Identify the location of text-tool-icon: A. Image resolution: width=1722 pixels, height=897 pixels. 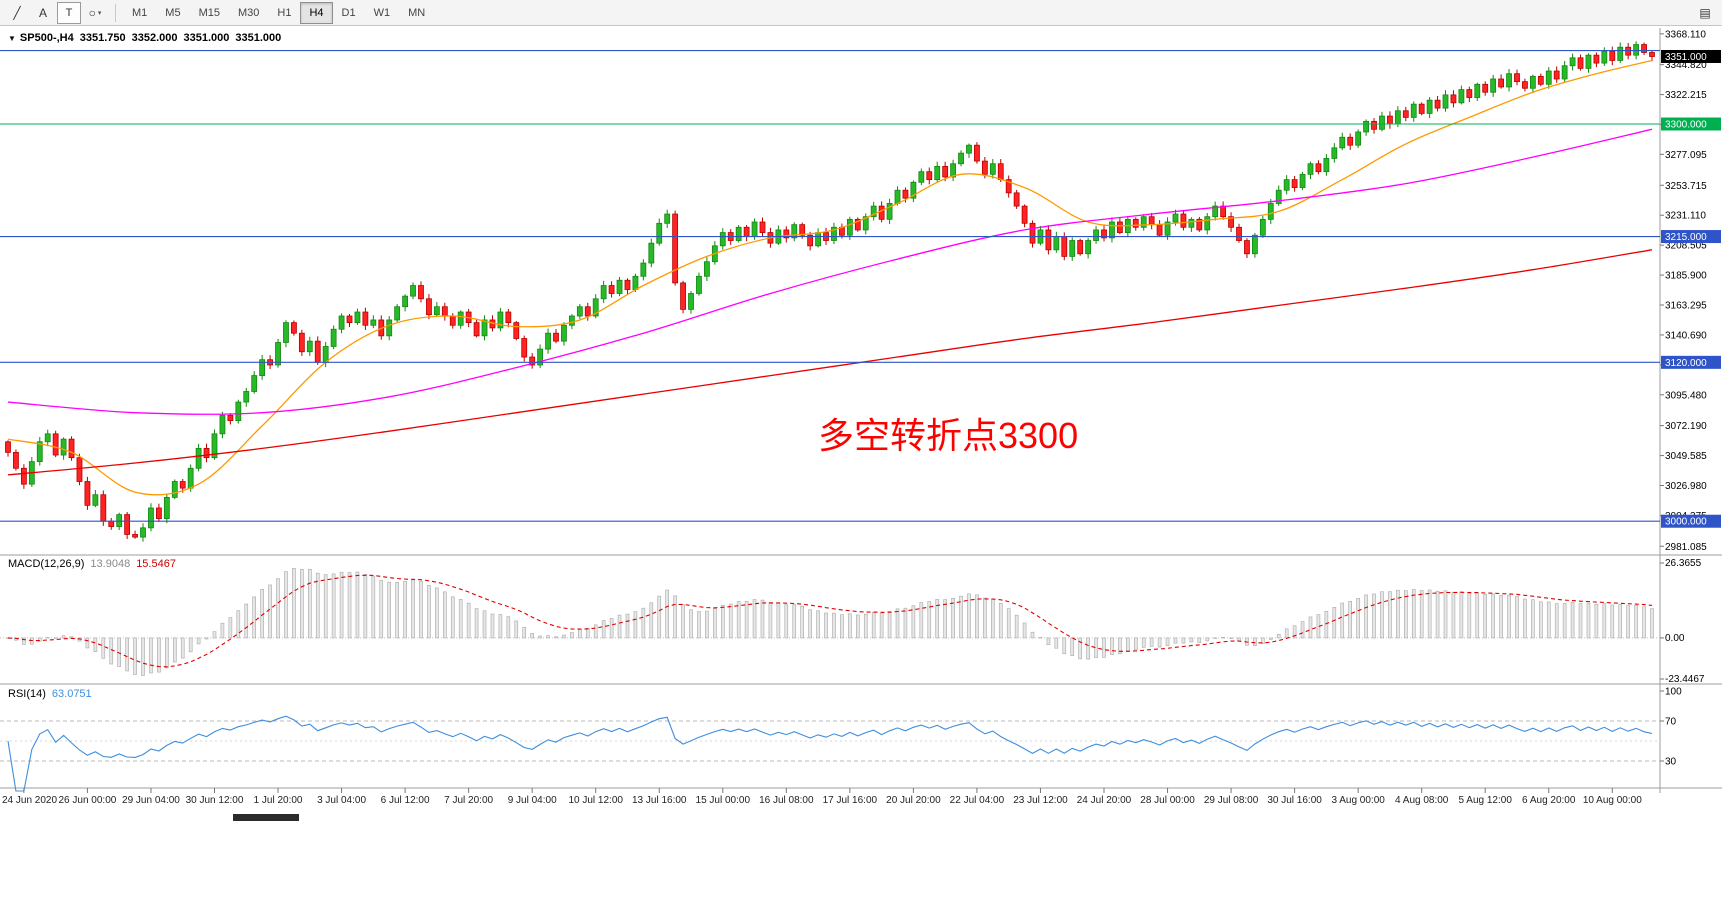
(42, 12).